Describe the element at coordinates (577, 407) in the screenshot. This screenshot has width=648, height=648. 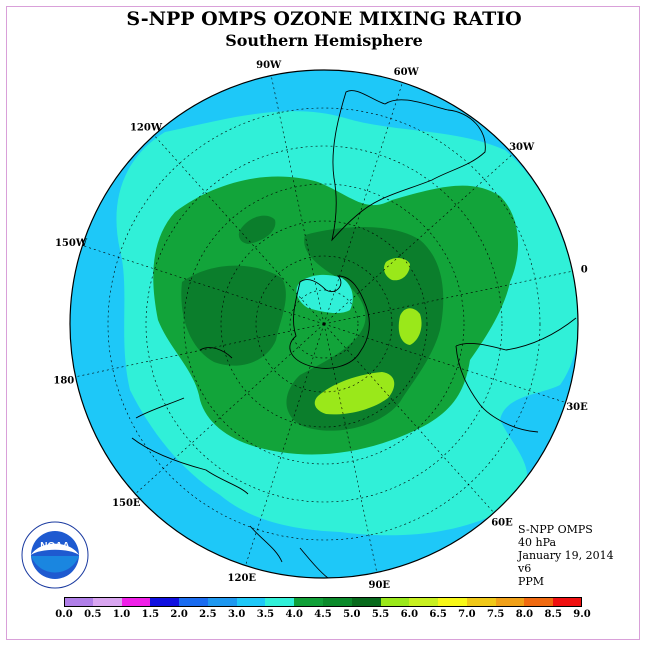
I see `longitude-label-30e: 30E` at that location.